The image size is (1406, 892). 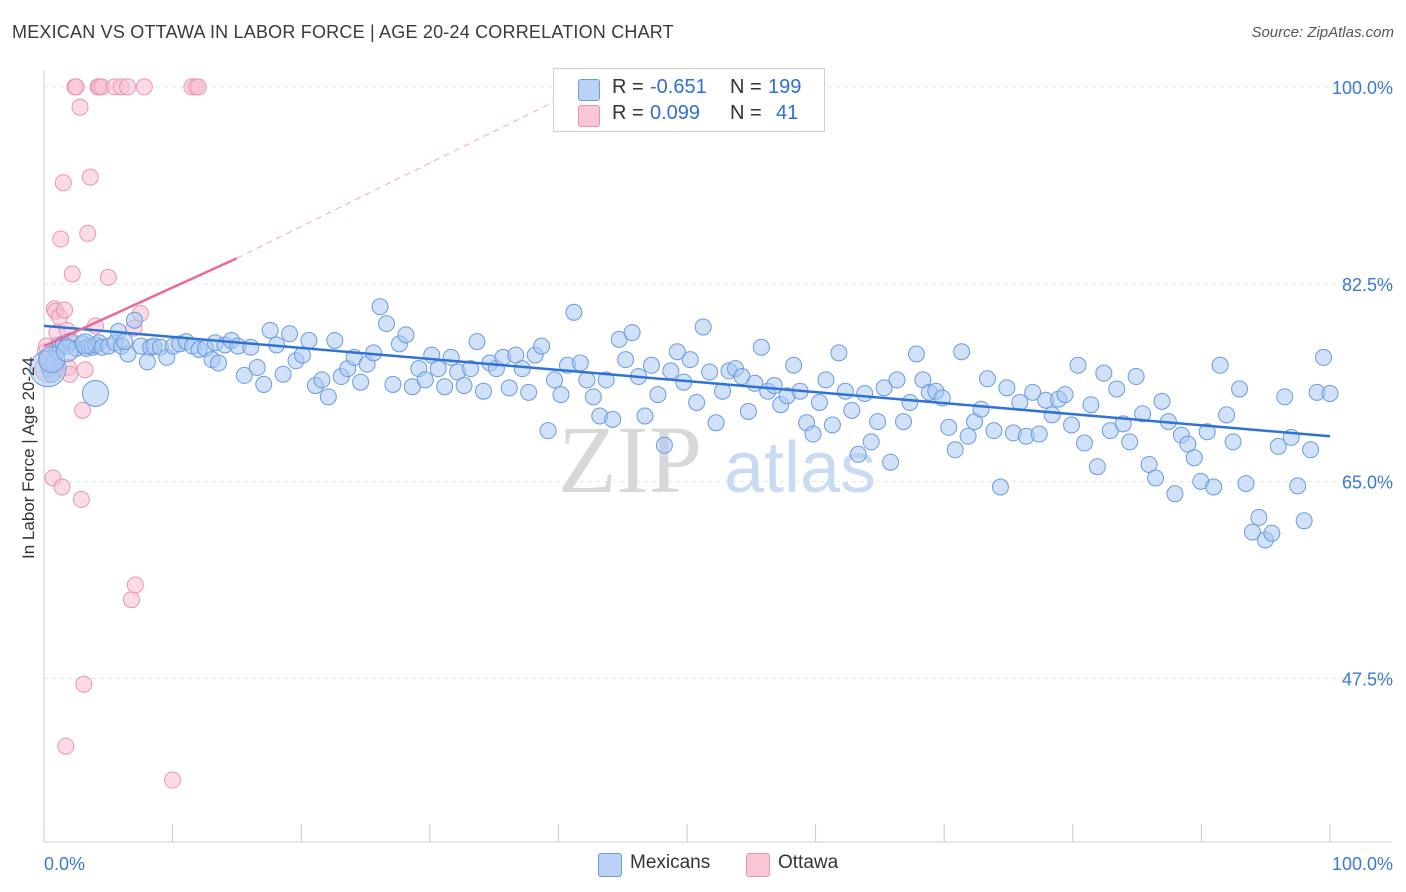 I want to click on ottawa-trend-extension, so click(x=410, y=172).